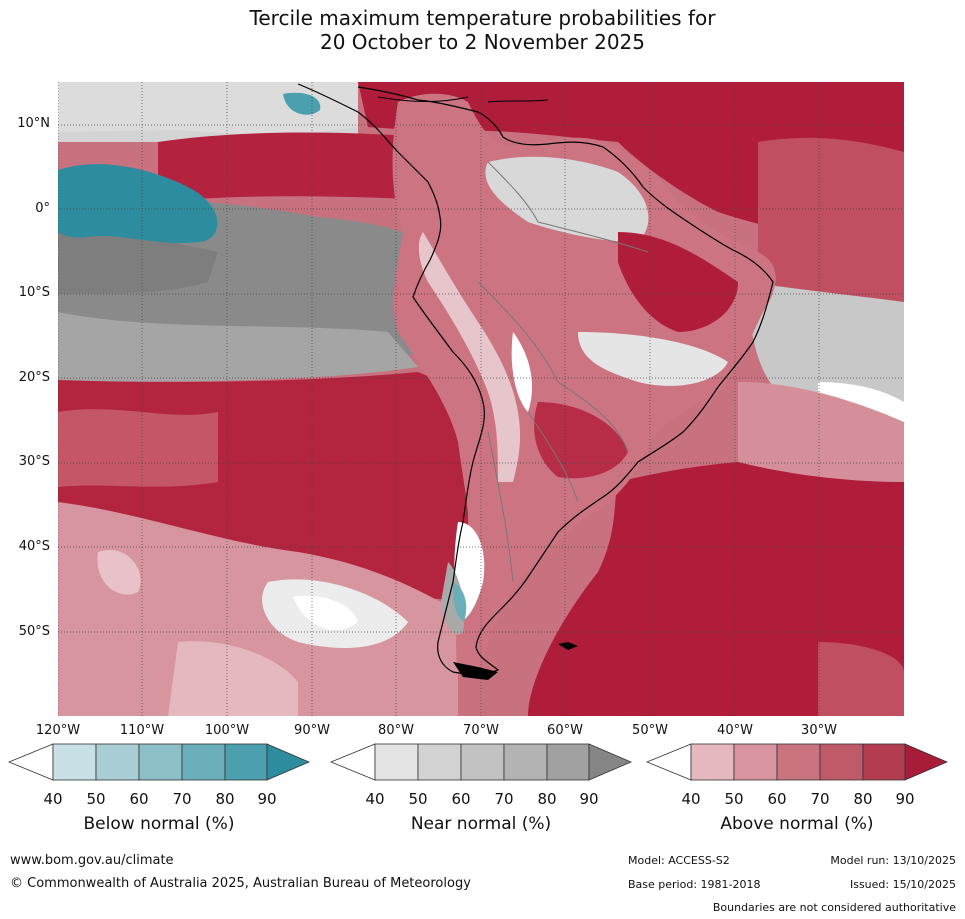  What do you see at coordinates (142, 730) in the screenshot?
I see `lon-label-110w: 110°W` at bounding box center [142, 730].